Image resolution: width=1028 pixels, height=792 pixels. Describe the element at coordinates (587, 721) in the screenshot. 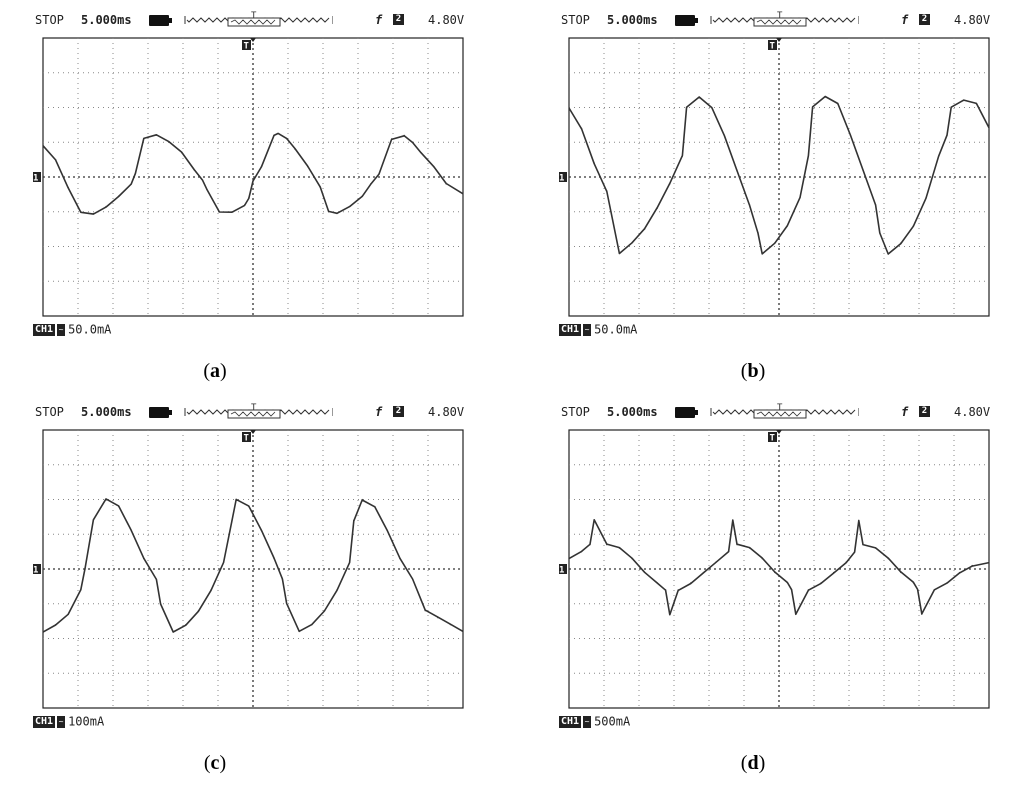

I see `dc-coupling-icon: ~` at that location.